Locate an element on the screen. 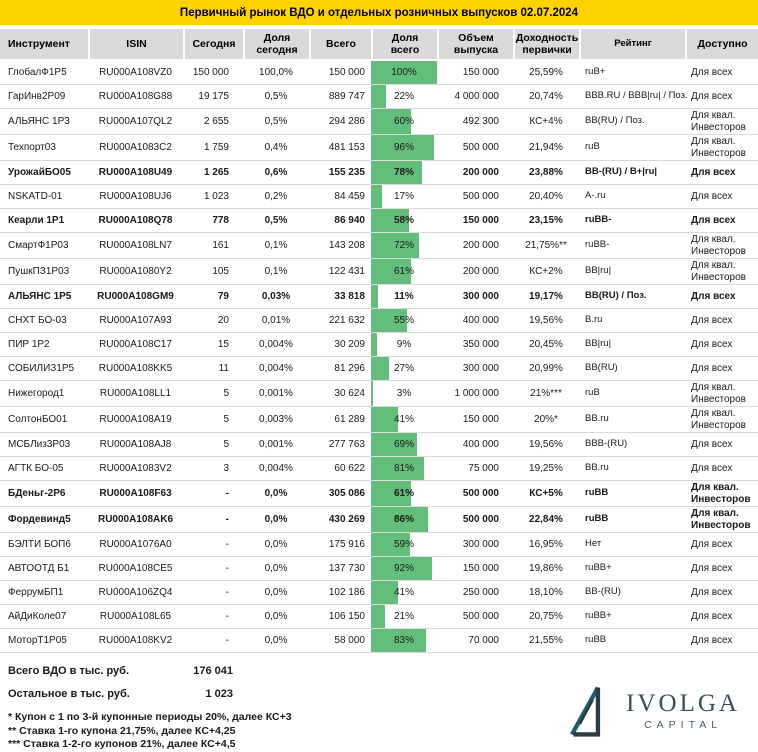  primary-yield-cell: 21,75%** is located at coordinates (546, 245).